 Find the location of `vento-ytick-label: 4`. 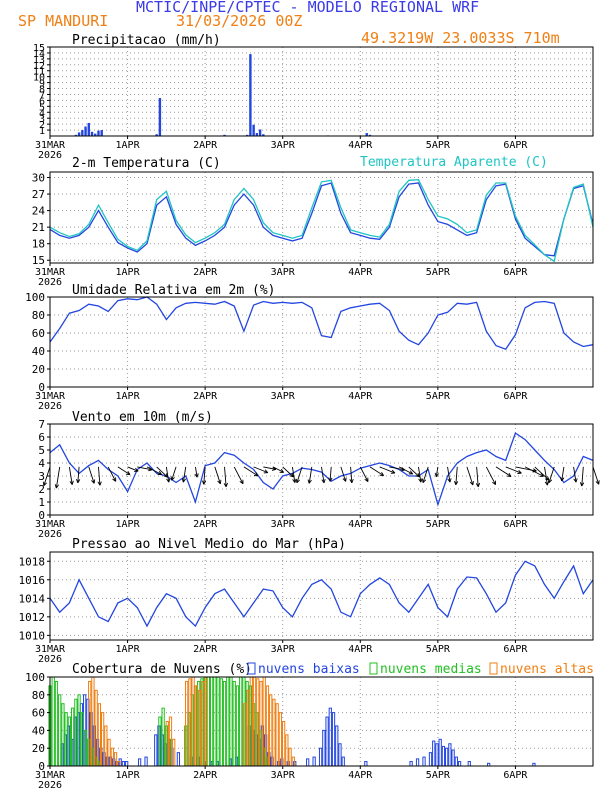

vento-ytick-label: 4 is located at coordinates (41, 463).